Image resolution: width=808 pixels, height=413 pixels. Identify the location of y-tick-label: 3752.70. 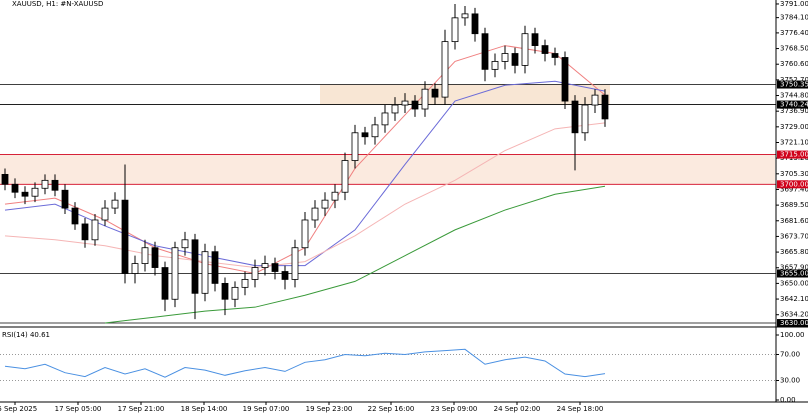
(794, 80).